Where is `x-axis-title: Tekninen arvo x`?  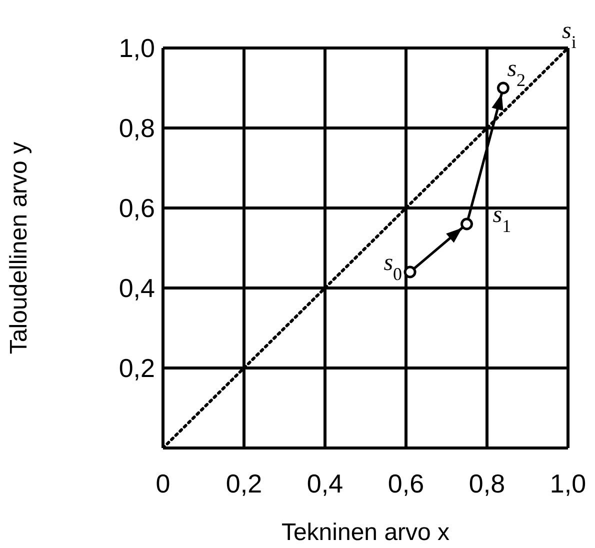
x-axis-title: Tekninen arvo x is located at coordinates (365, 532).